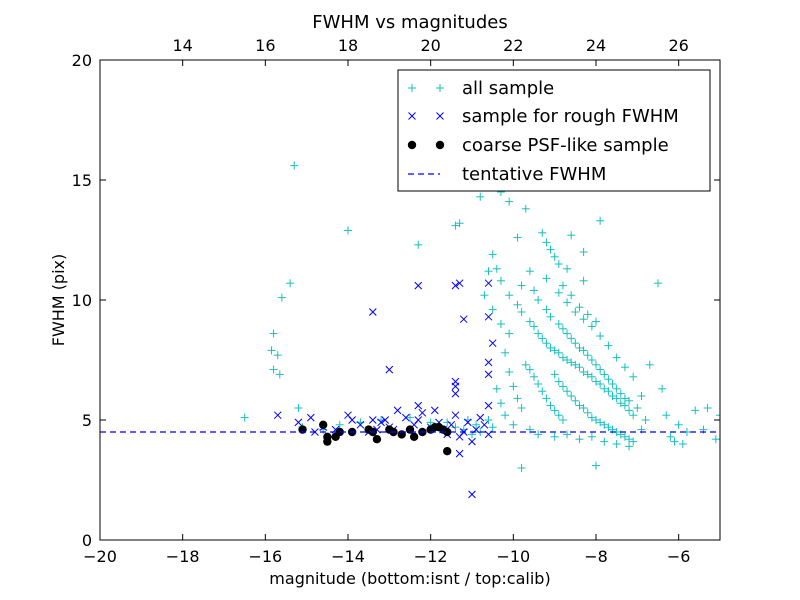 Image resolution: width=800 pixels, height=600 pixels. What do you see at coordinates (554, 130) in the screenshot?
I see `legend-box` at bounding box center [554, 130].